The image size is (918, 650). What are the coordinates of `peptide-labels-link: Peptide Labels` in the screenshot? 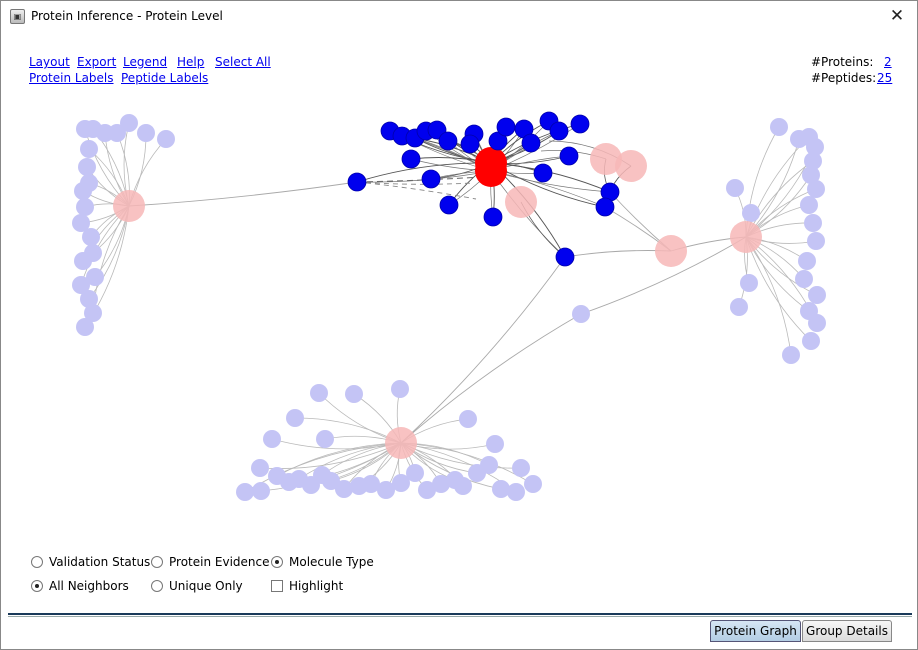 It's located at (165, 78).